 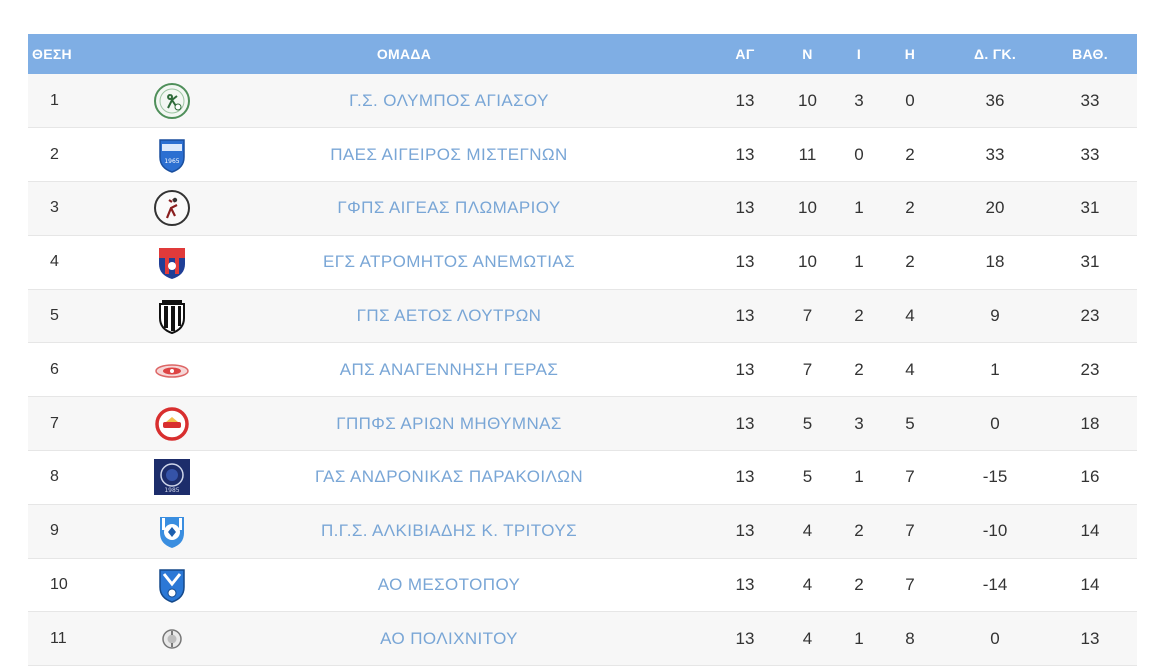 I want to click on team-link: ΠΑΕΣ ΑΙΓΕΙΡΟΣ ΜΙΣΤΕΓΝΩΝ, so click(x=449, y=154).